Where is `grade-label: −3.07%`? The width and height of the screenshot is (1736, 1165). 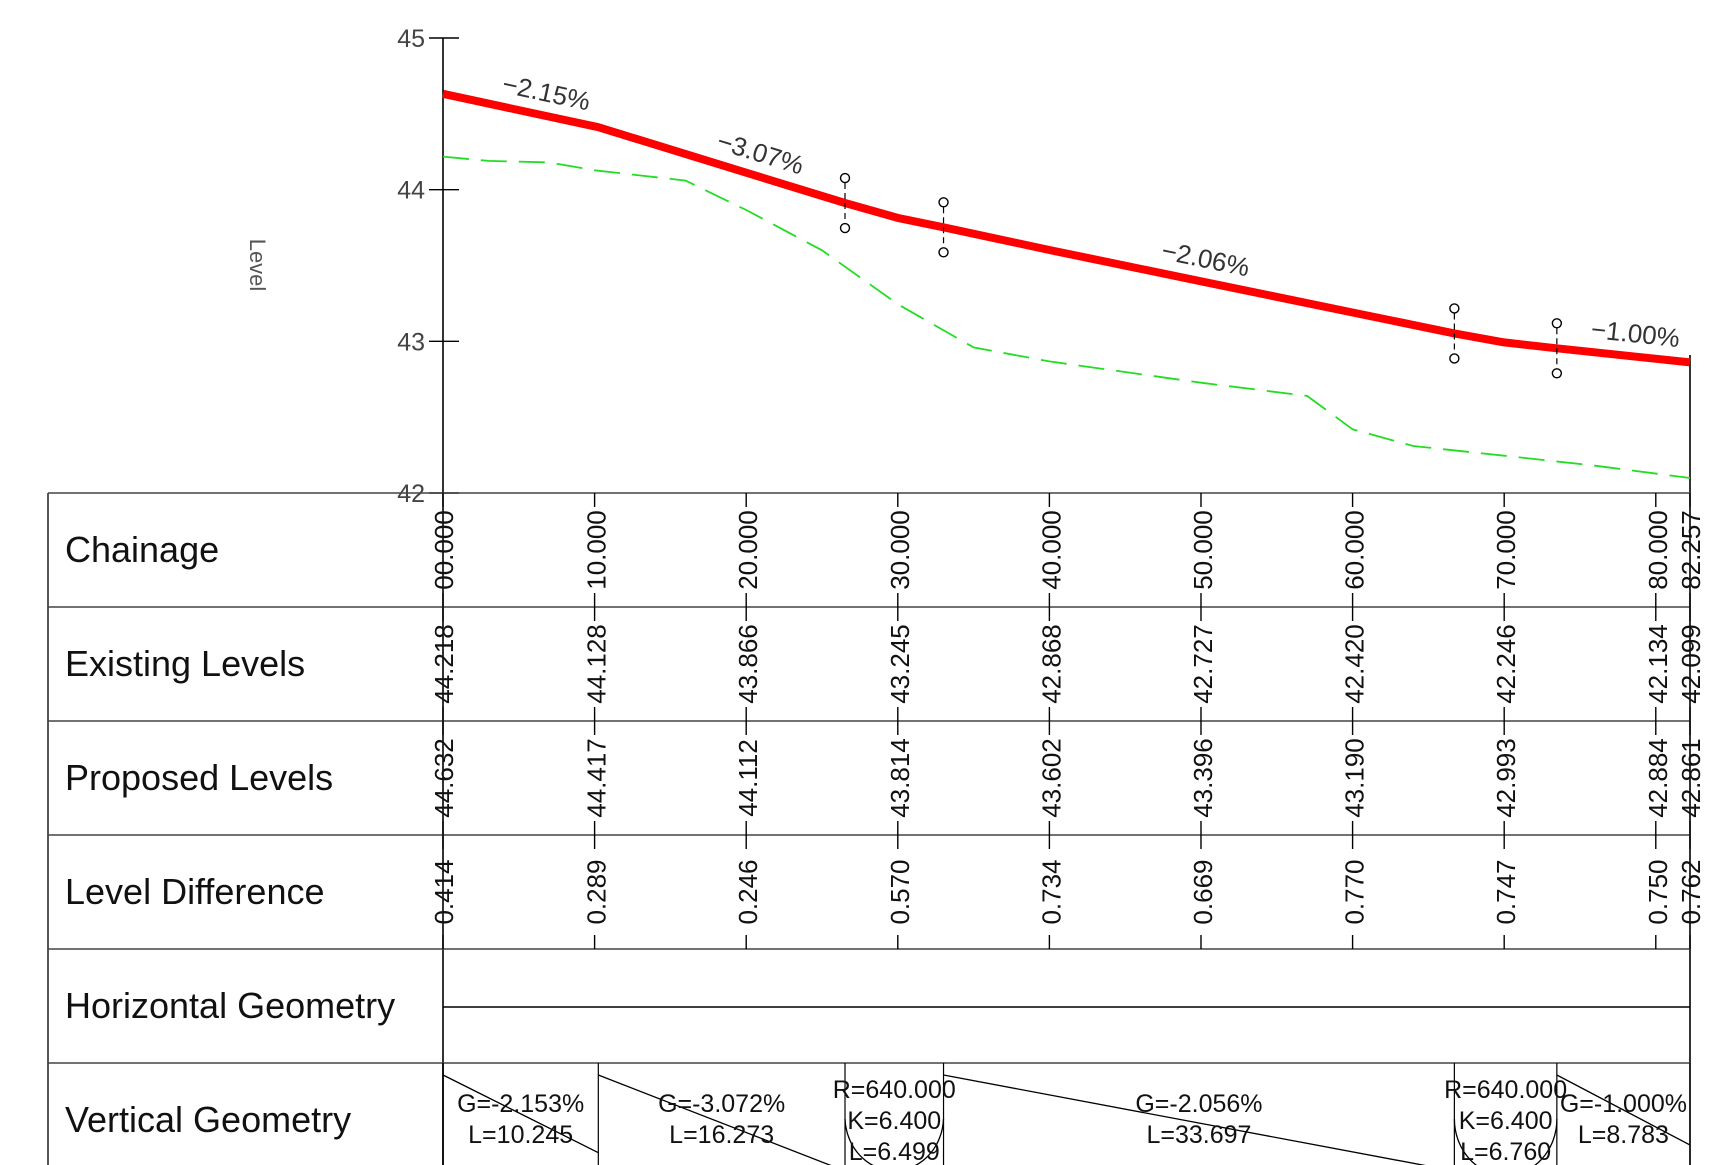 grade-label: −3.07% is located at coordinates (761, 153).